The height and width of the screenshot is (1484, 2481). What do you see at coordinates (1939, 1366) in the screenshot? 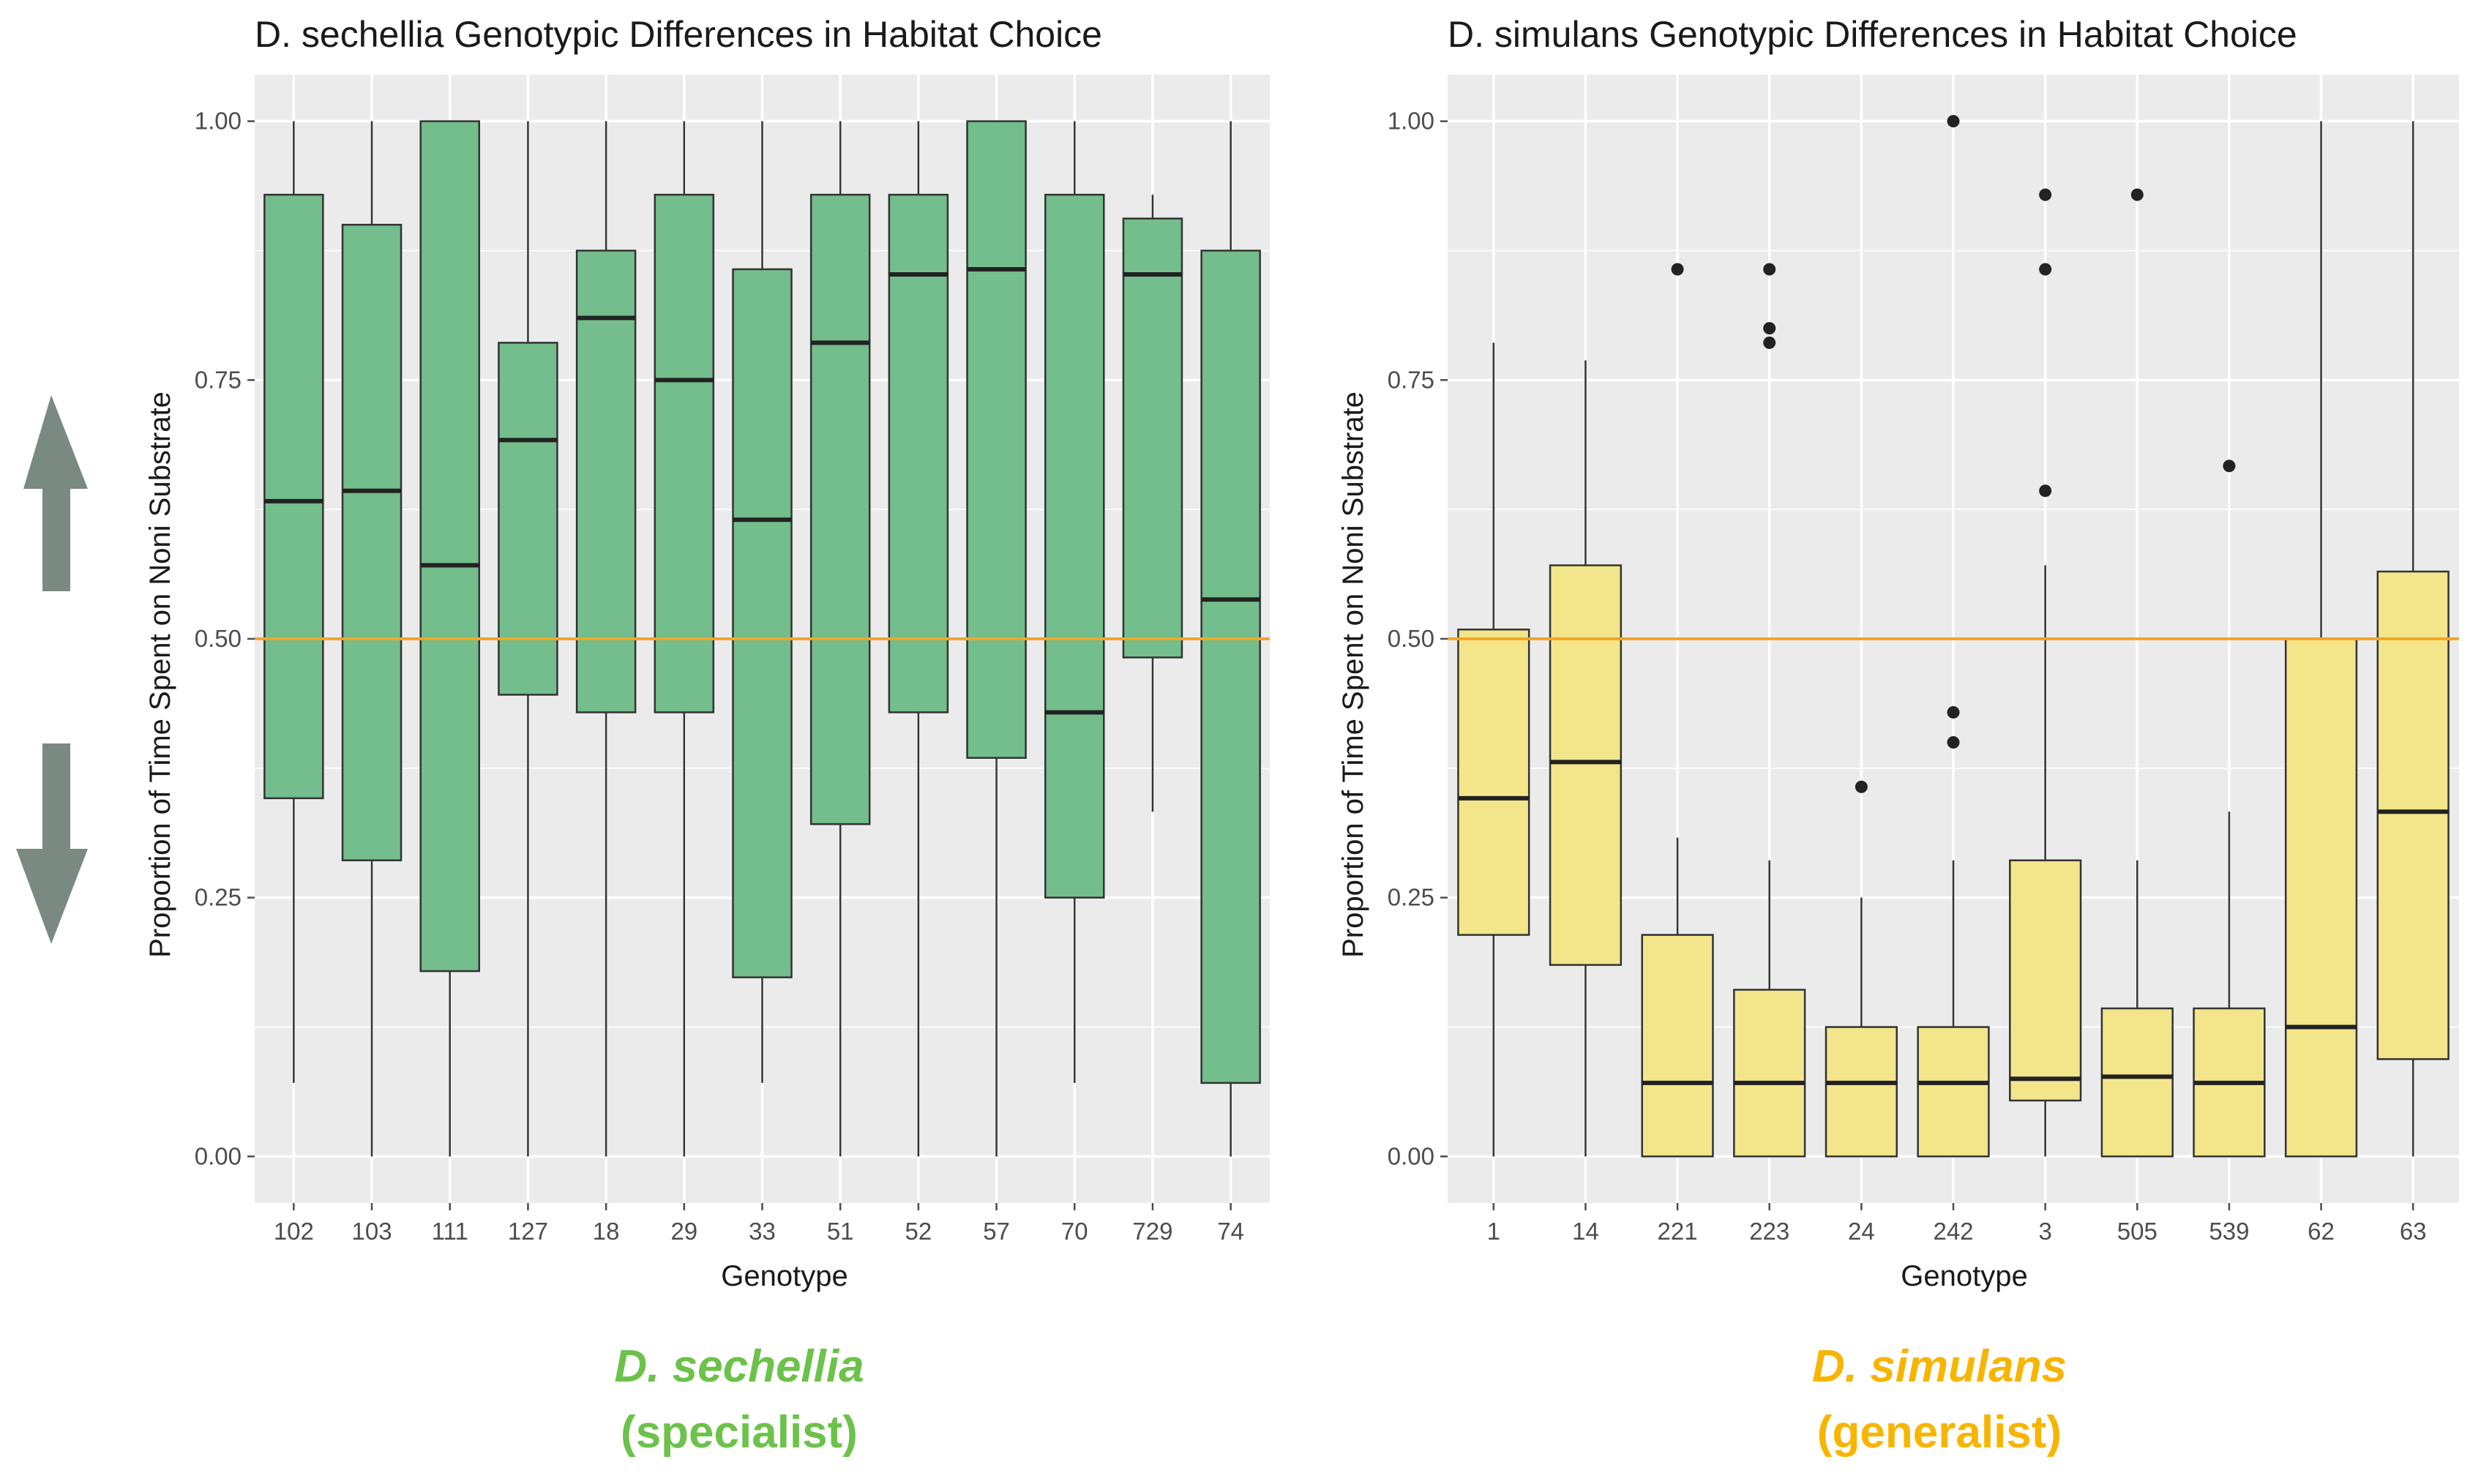
I see `simulans-caption-species: D. simulans` at bounding box center [1939, 1366].